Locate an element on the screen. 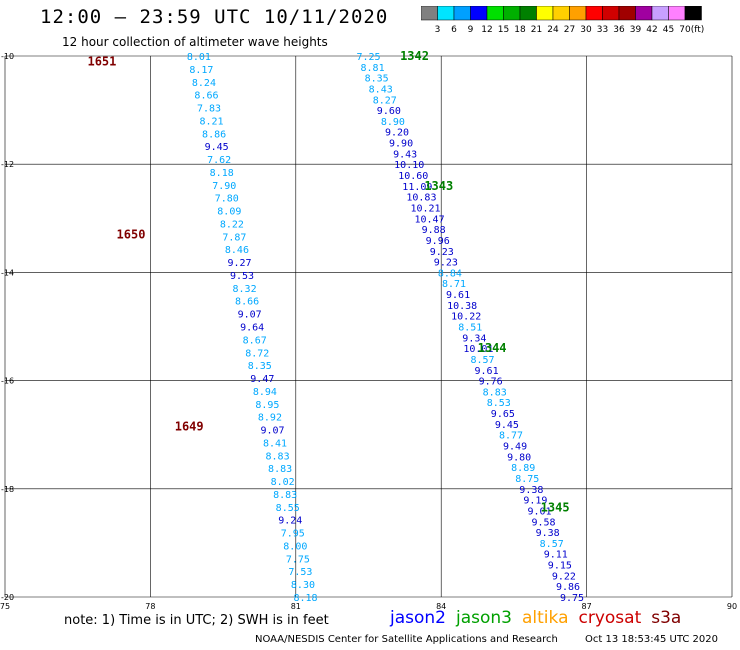  swh-value: 9.19 is located at coordinates (535, 501).